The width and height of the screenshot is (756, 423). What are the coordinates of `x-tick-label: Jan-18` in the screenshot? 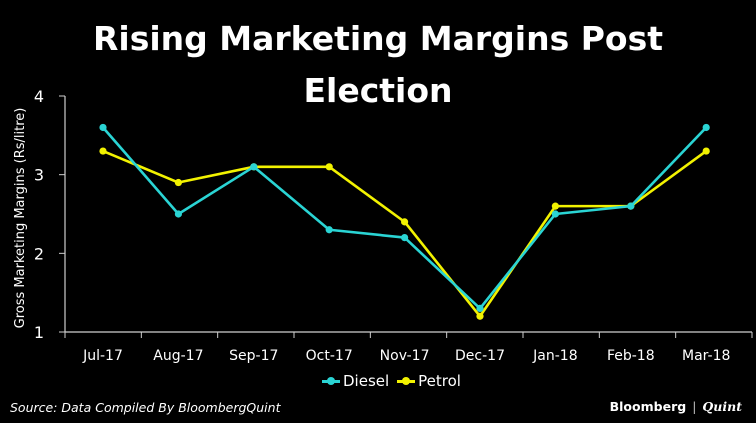 It's located at (554, 356).